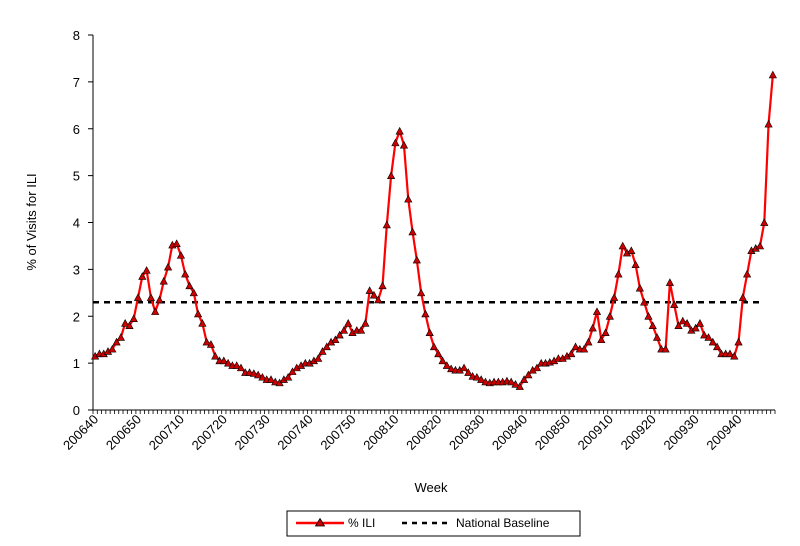 Image resolution: width=800 pixels, height=546 pixels. What do you see at coordinates (31, 221) in the screenshot?
I see `y-axis-title: % of Visits for ILI` at bounding box center [31, 221].